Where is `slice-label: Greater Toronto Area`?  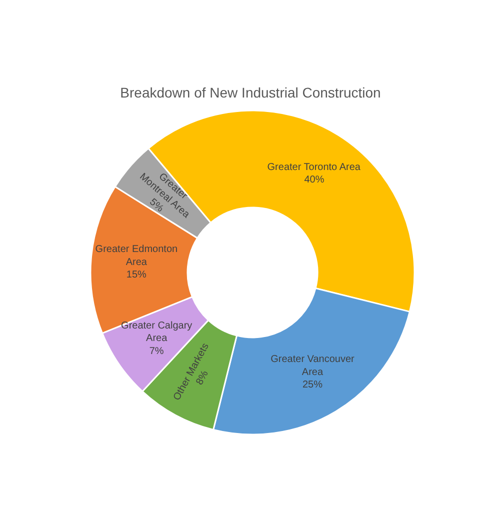
slice-label: Greater Toronto Area is located at coordinates (314, 167).